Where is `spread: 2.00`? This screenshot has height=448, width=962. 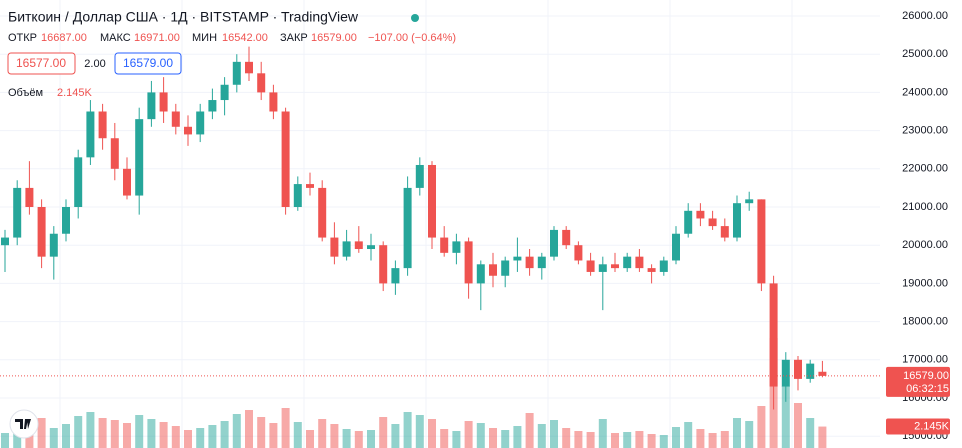
spread: 2.00 is located at coordinates (94, 64).